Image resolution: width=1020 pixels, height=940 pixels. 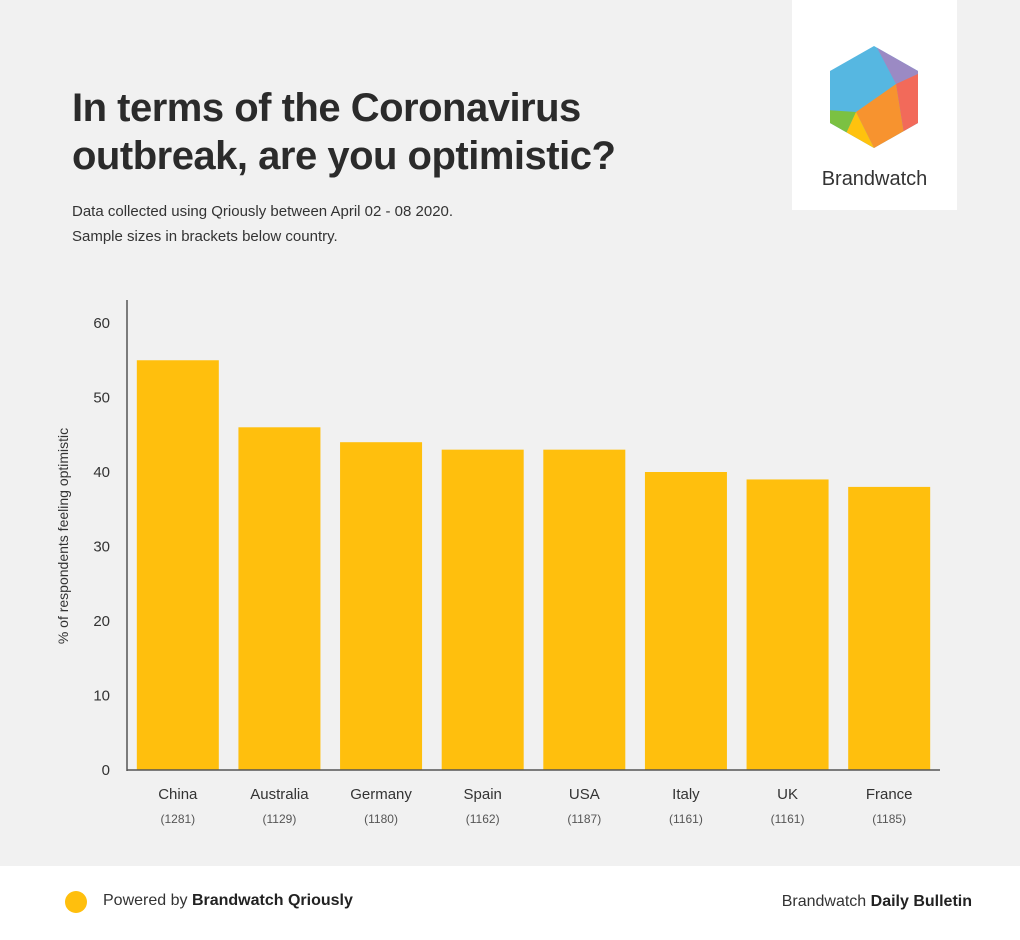 What do you see at coordinates (145, 900) in the screenshot?
I see `footer-powered-prefix: Powered by` at bounding box center [145, 900].